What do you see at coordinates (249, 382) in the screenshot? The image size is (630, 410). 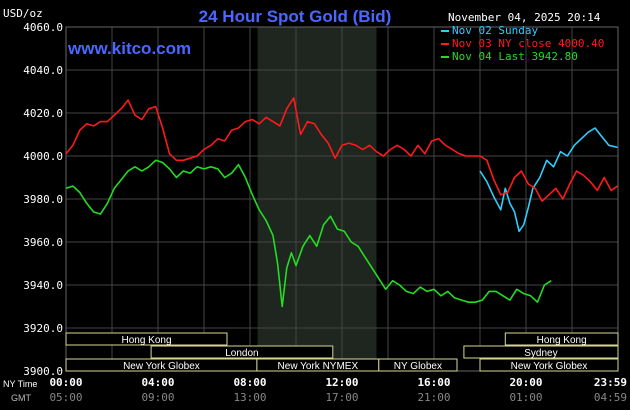 I see `ny-tick-label: 08:00` at bounding box center [249, 382].